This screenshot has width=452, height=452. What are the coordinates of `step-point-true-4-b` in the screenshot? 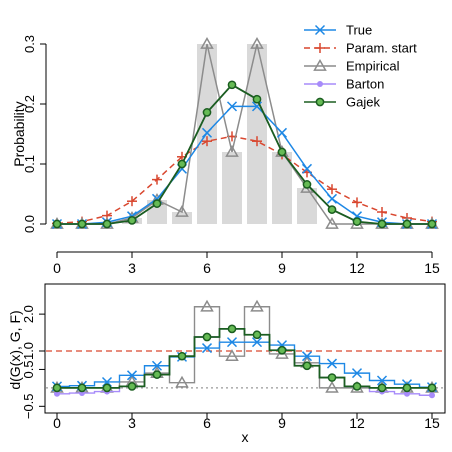 It's located at (157, 365).